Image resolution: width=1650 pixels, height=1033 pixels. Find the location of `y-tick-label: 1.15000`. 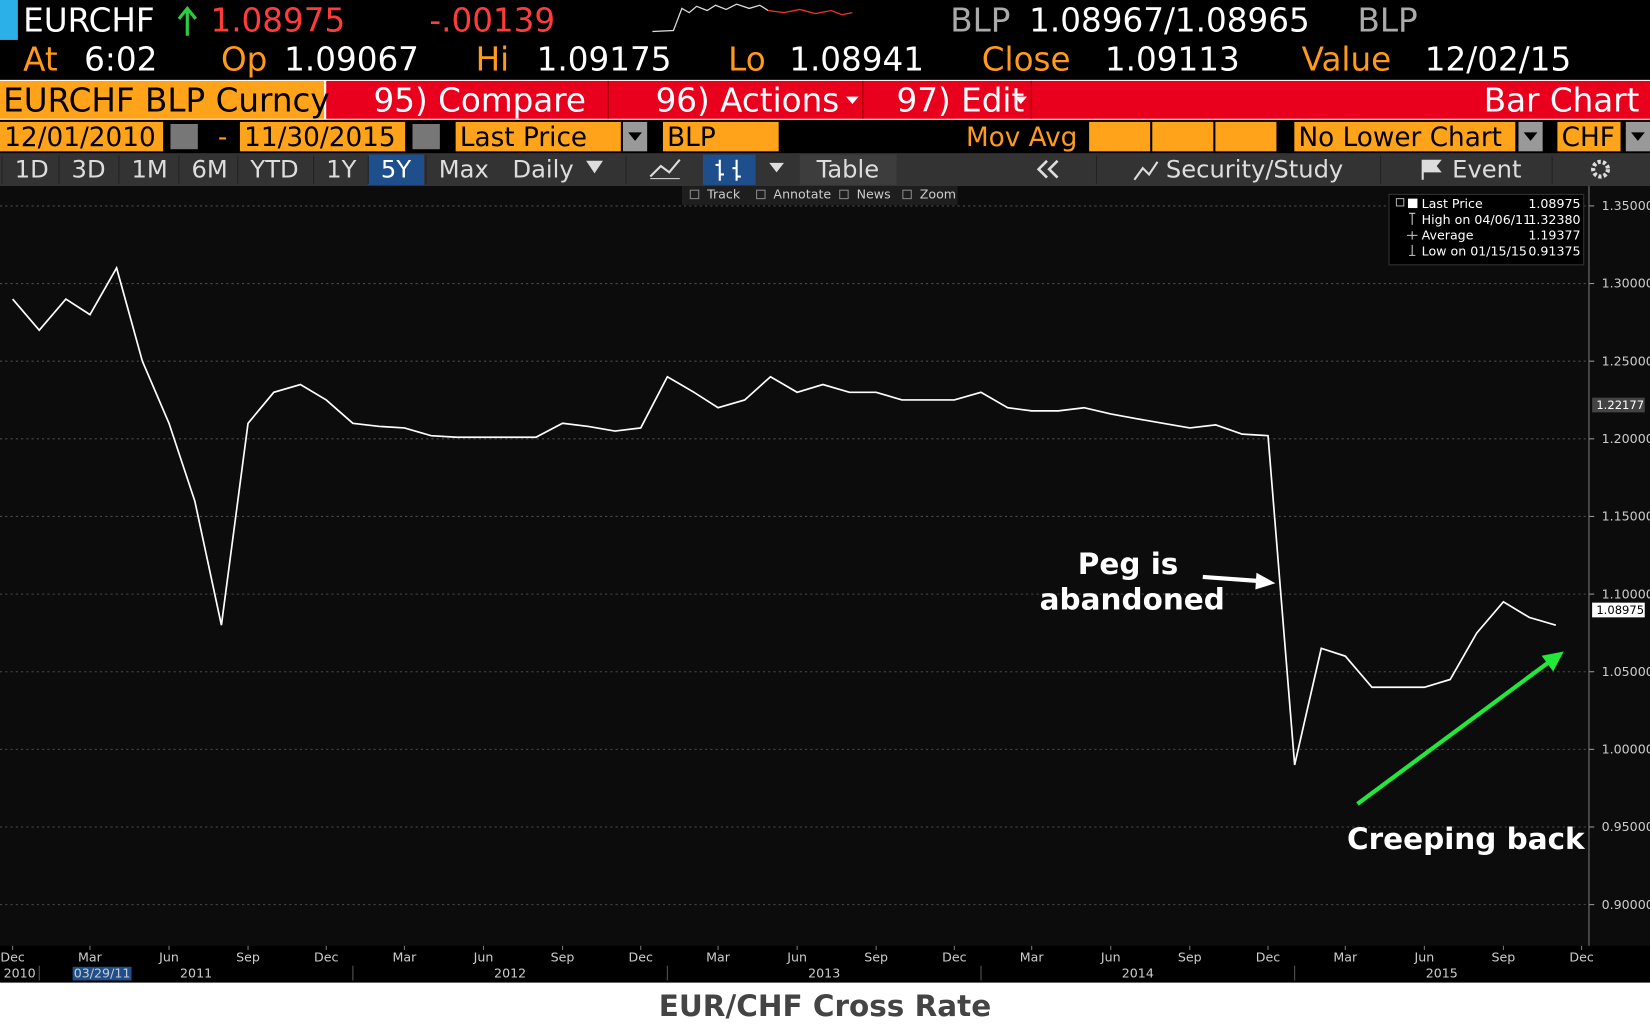

y-tick-label: 1.15000 is located at coordinates (1626, 516).